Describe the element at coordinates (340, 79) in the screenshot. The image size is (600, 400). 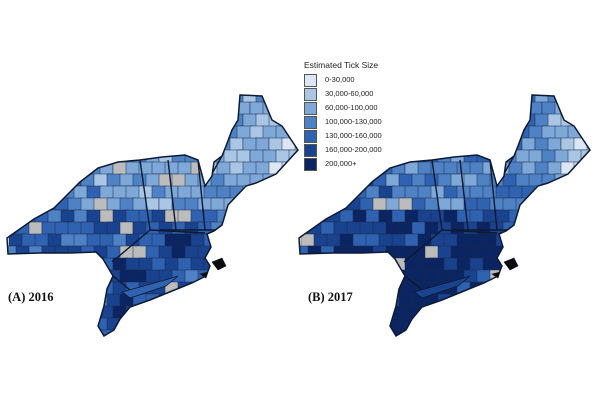
I see `legend-label: 0-30,000` at that location.